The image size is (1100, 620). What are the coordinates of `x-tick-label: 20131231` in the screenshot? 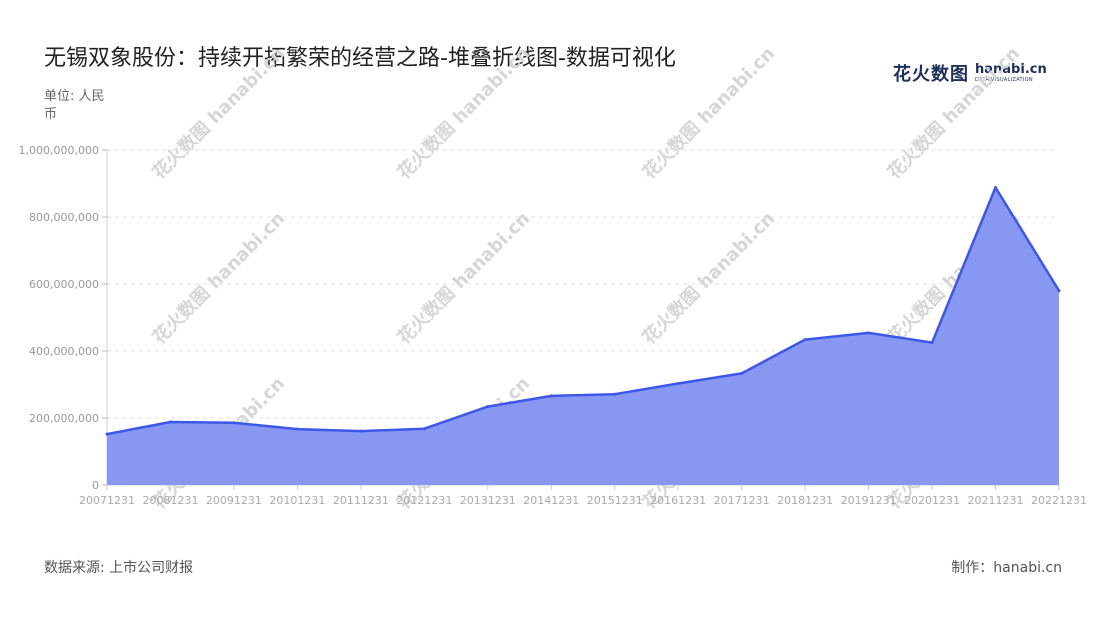 It's located at (488, 500).